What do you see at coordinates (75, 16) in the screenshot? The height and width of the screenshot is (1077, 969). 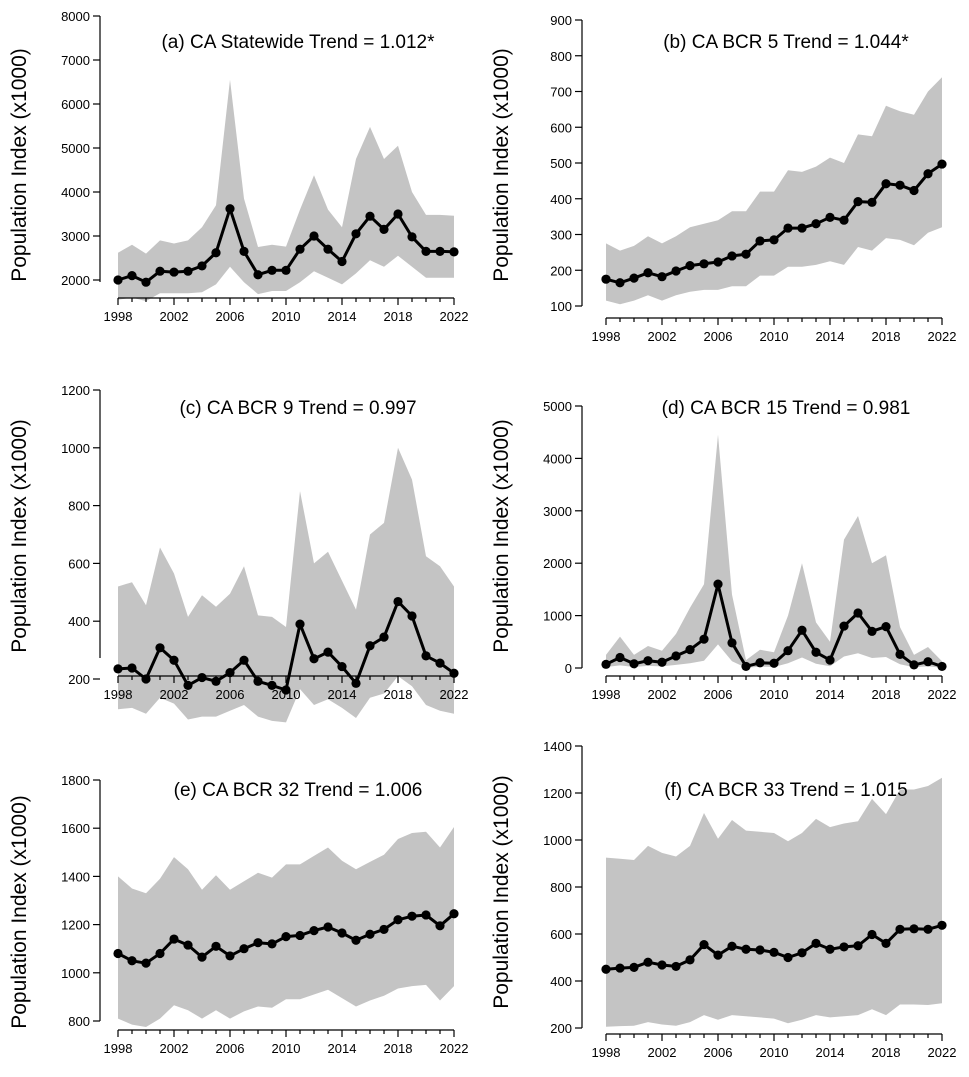 I see `y-tick-label: 8000` at bounding box center [75, 16].